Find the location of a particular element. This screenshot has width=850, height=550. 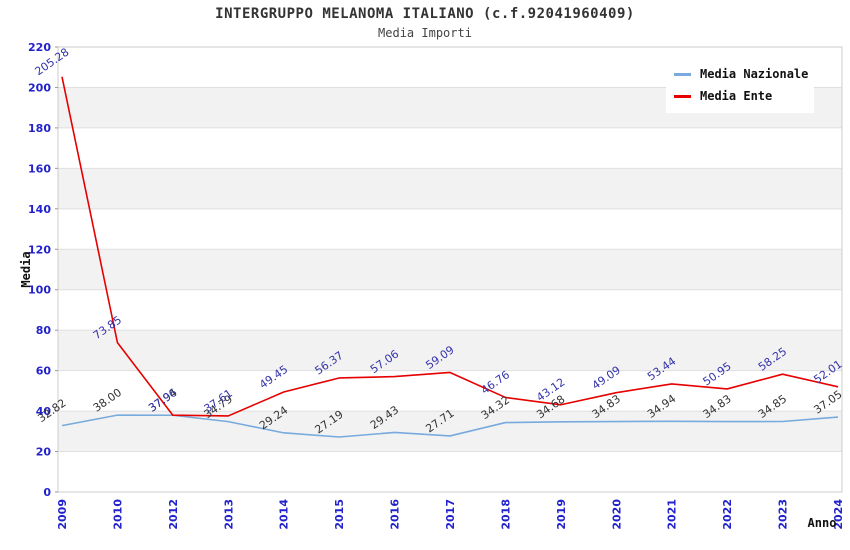

x-tick-label: 2022 is located at coordinates (727, 514).